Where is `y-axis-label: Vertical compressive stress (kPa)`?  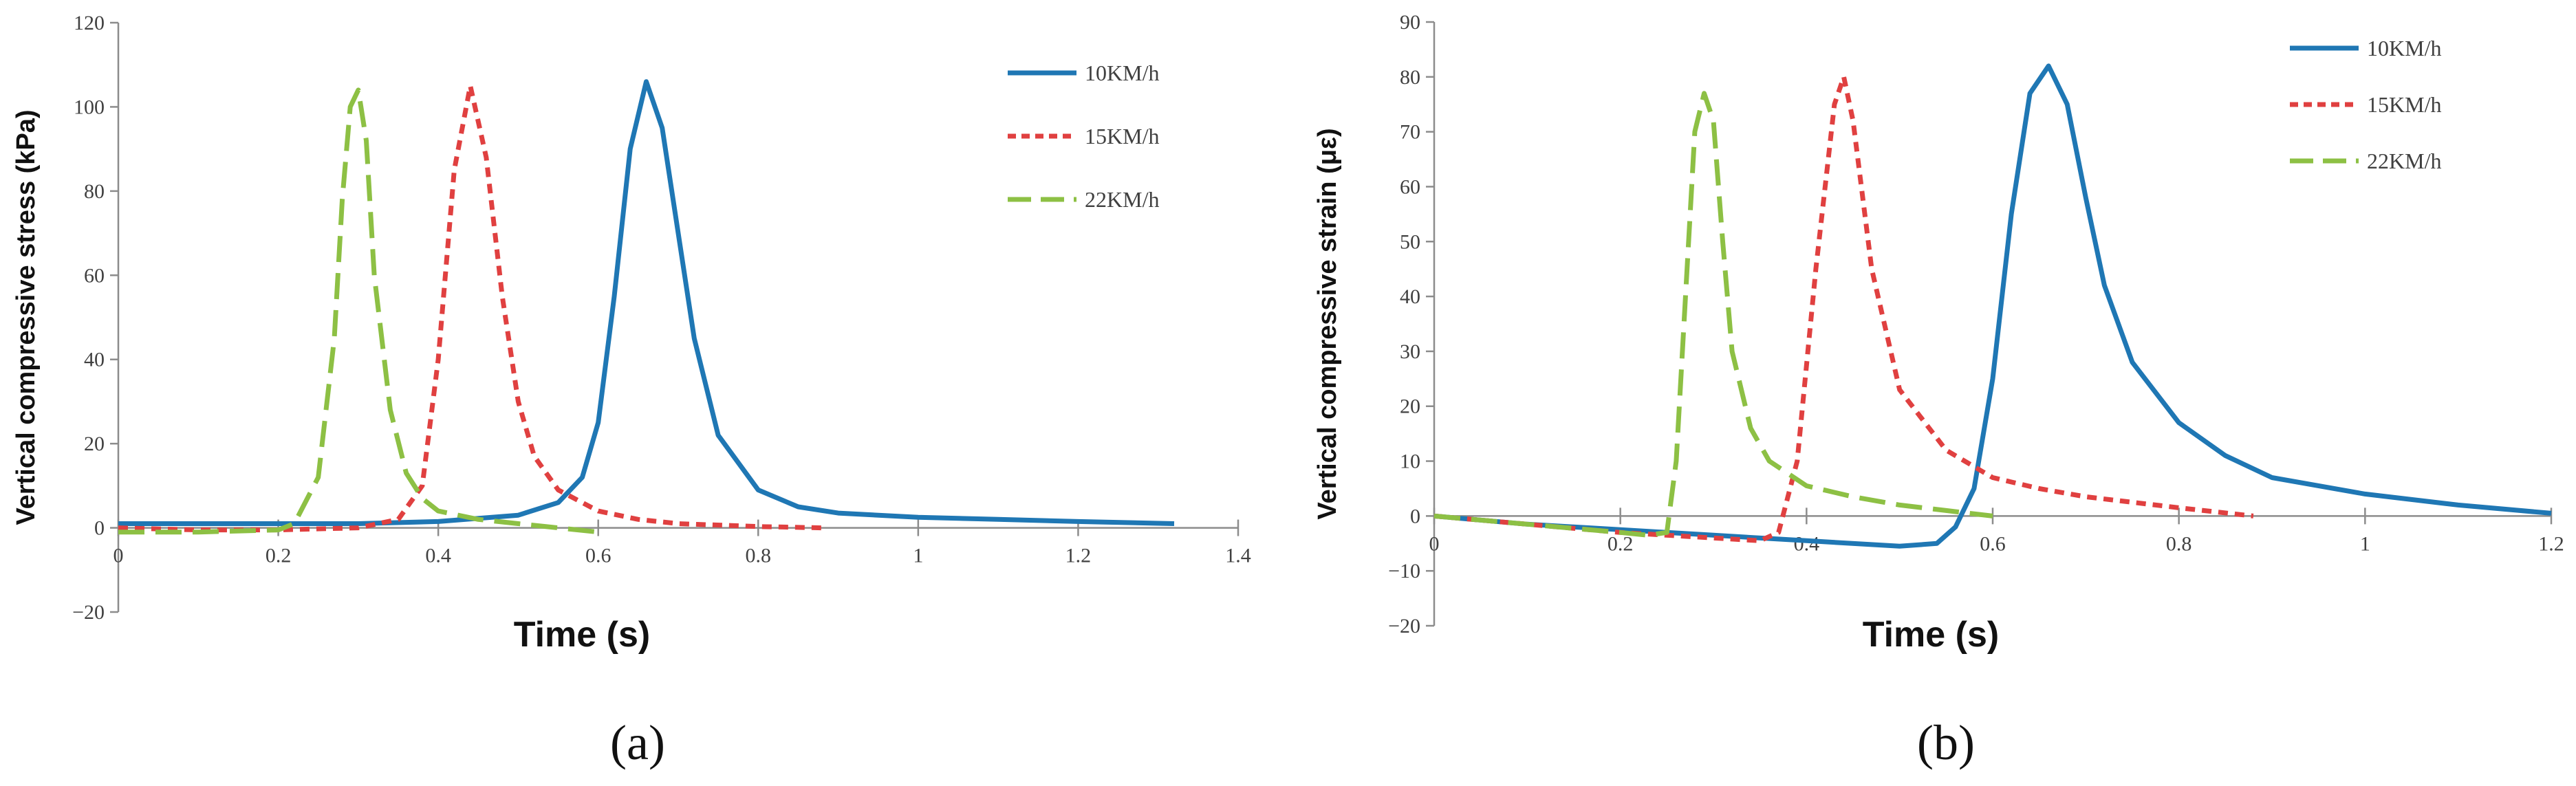
y-axis-label: Vertical compressive stress (kPa) is located at coordinates (26, 317).